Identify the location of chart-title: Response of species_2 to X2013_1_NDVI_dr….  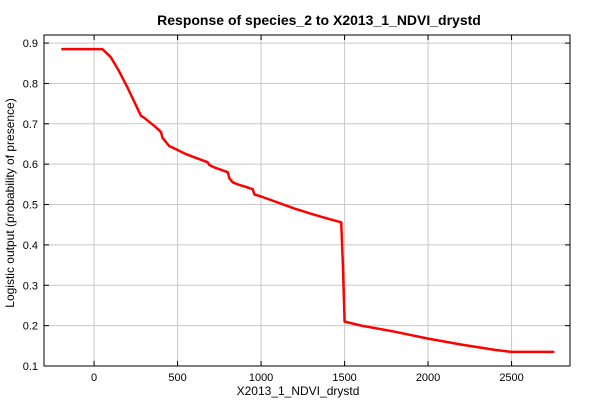
(319, 20).